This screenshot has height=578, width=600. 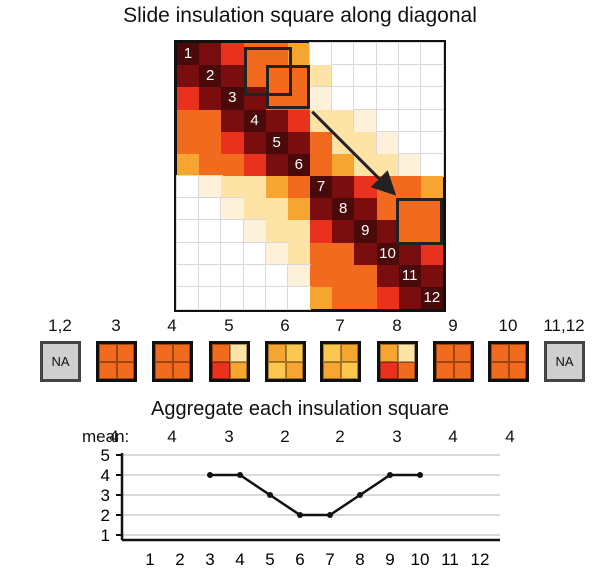 I want to click on insulation-square-icon, so click(x=397, y=361).